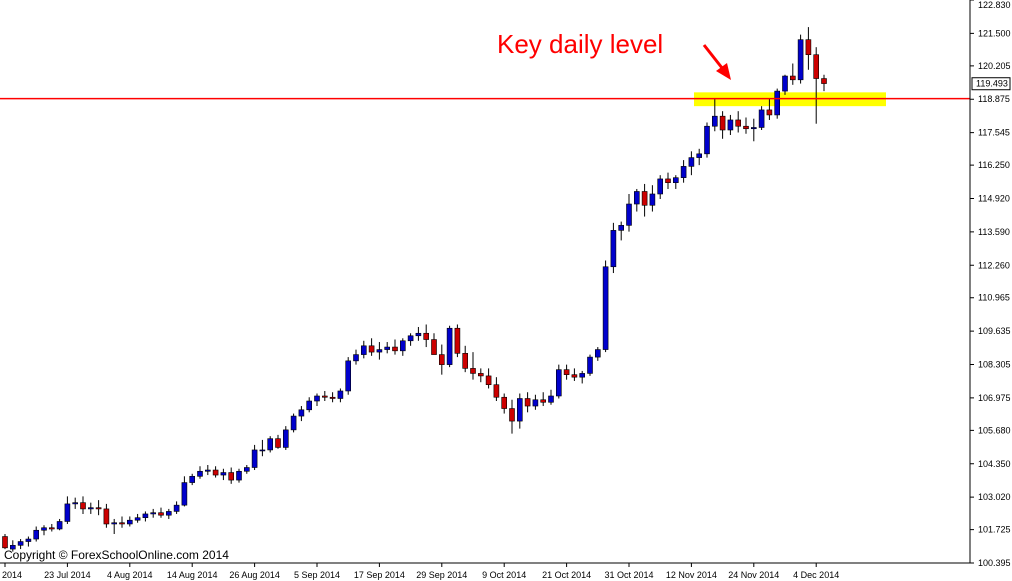 This screenshot has height=581, width=1012. What do you see at coordinates (991, 84) in the screenshot?
I see `current-price-tag` at bounding box center [991, 84].